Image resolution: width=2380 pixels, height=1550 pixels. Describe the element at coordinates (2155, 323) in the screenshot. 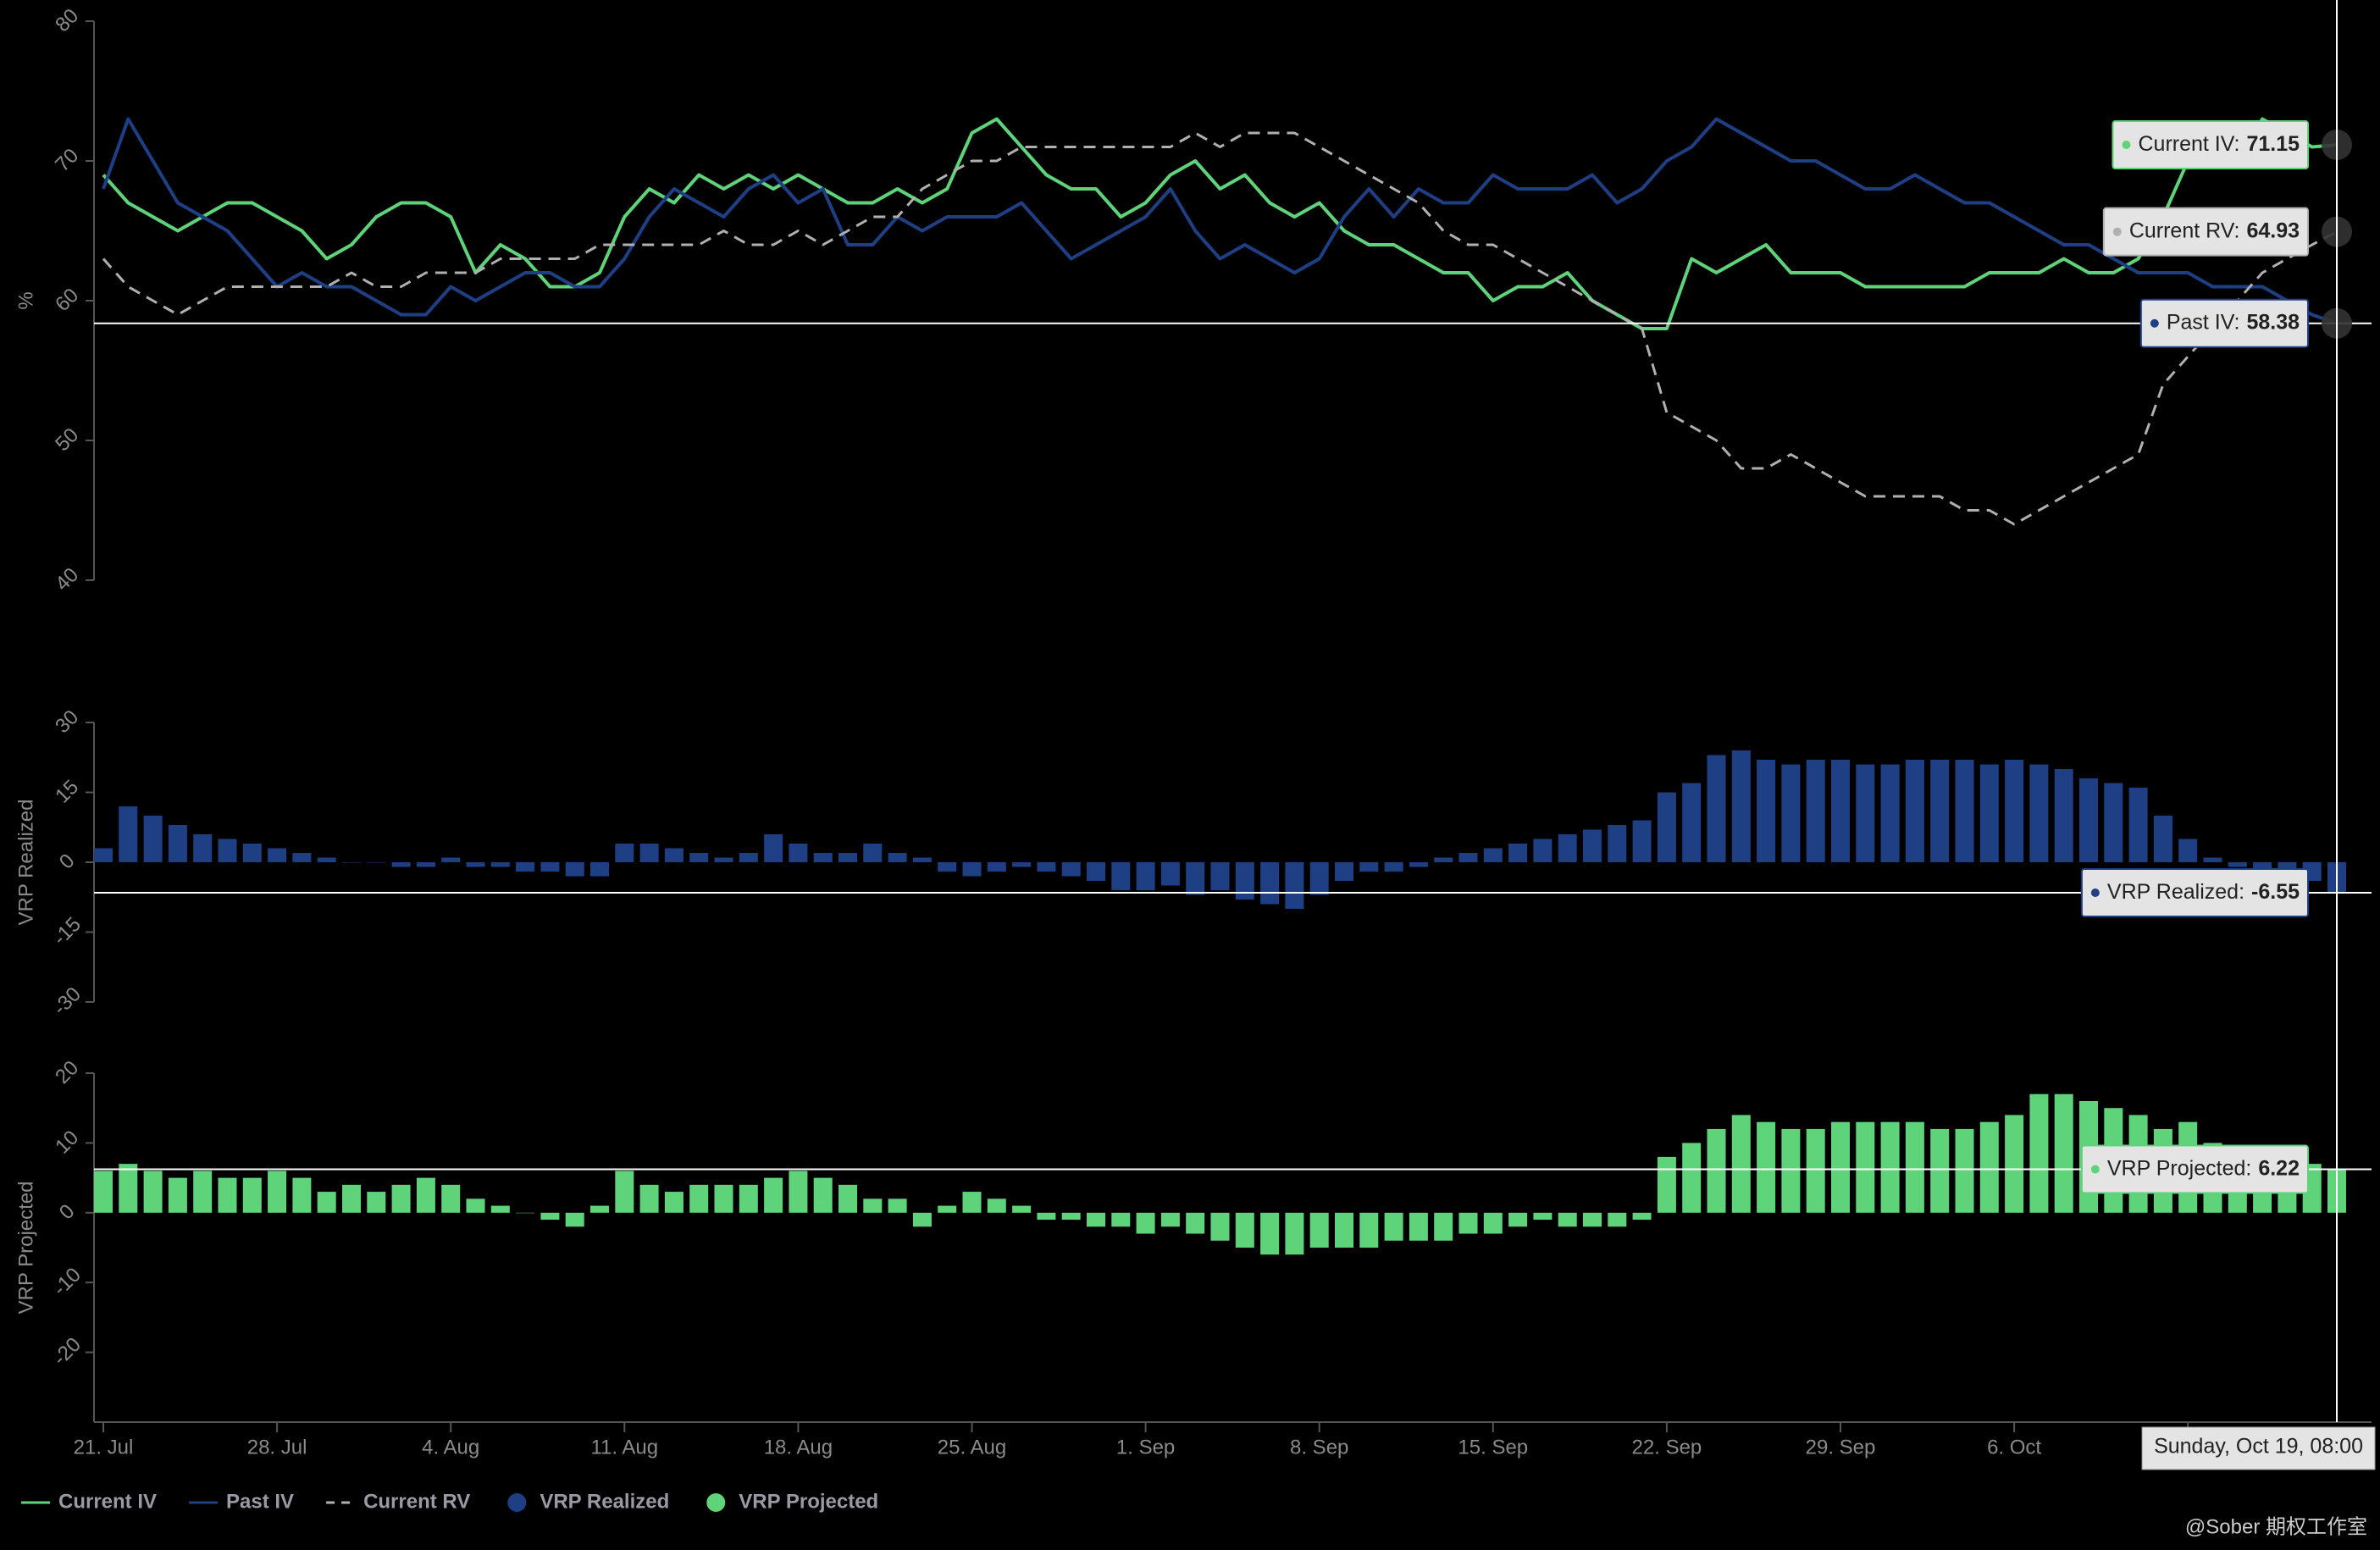

I see `tooltip-dot` at that location.